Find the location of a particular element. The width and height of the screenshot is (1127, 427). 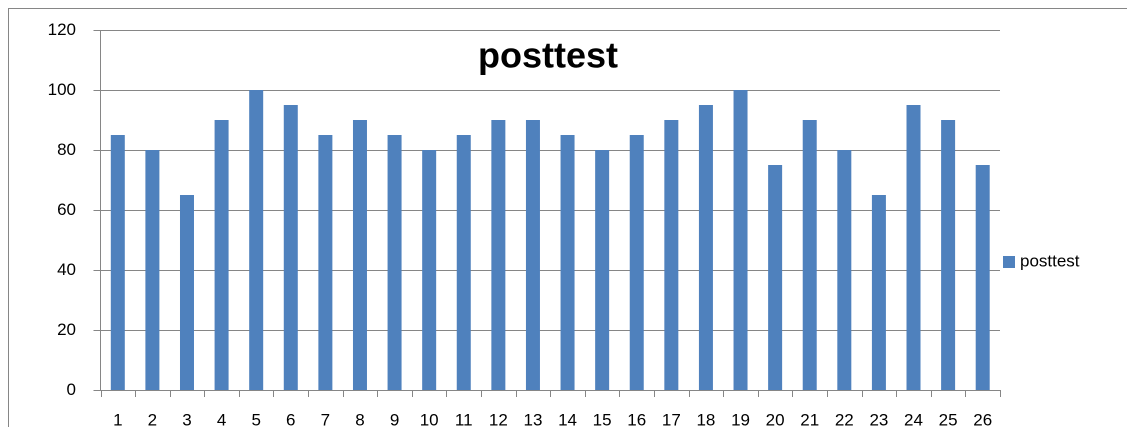

x-tick-label: 24 is located at coordinates (913, 418).